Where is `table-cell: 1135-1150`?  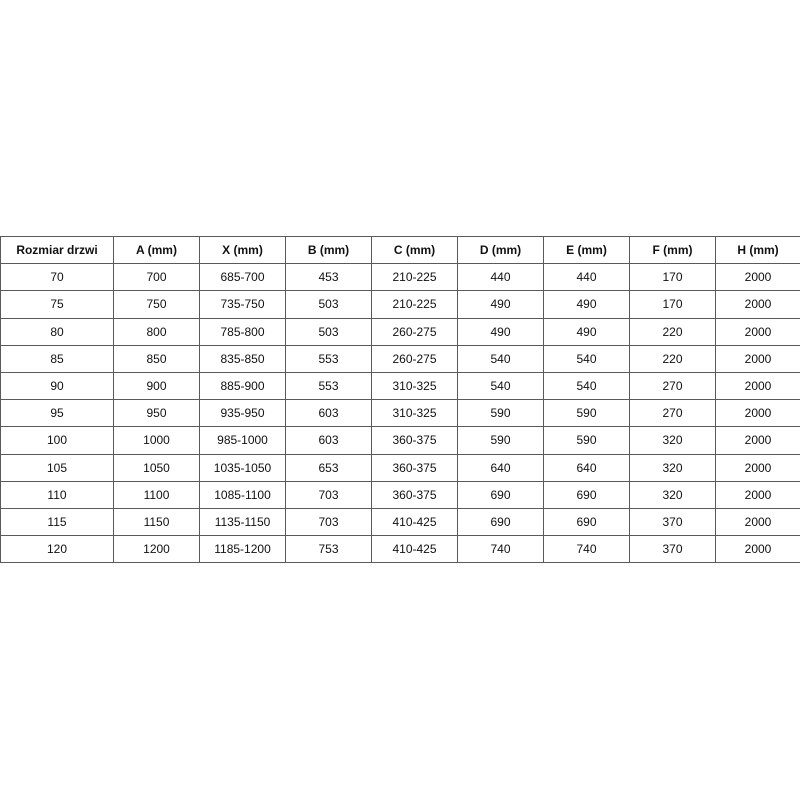
table-cell: 1135-1150 is located at coordinates (242, 522).